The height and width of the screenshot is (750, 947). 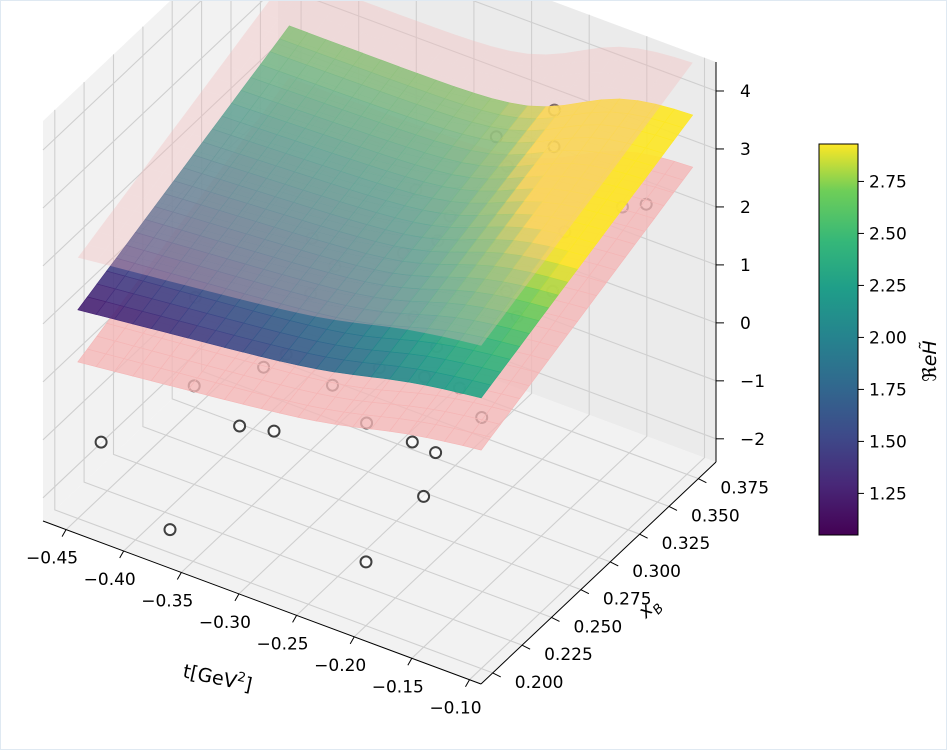 I want to click on data-point, so click(x=436, y=453).